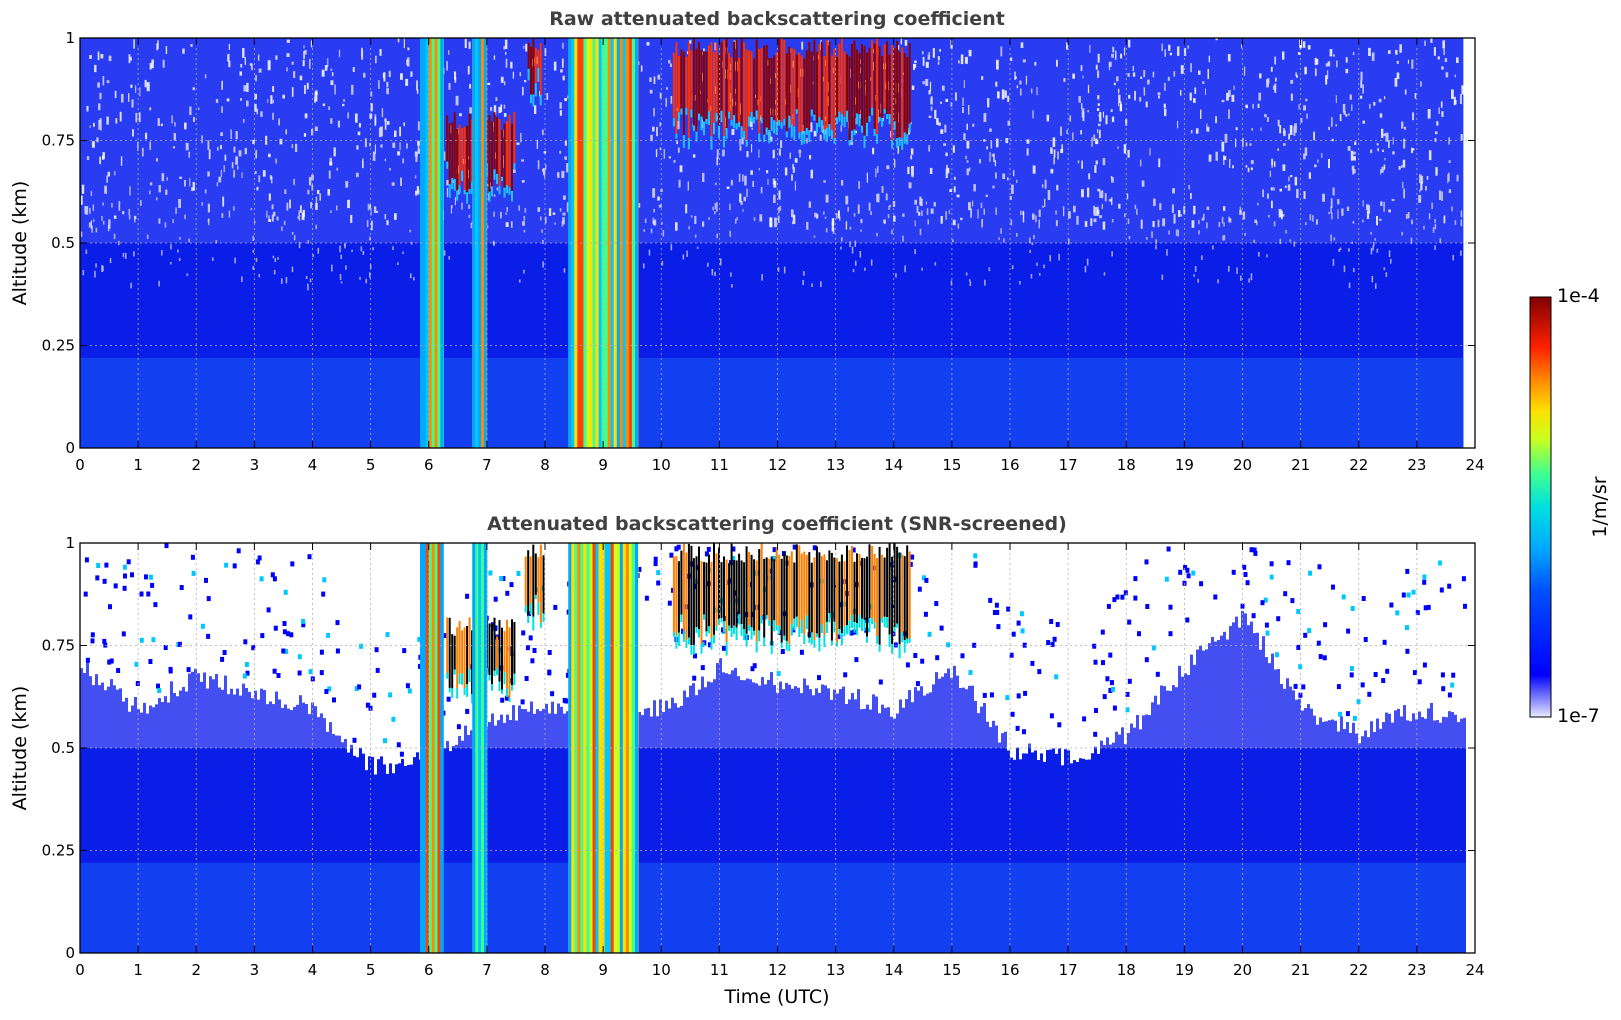  Describe the element at coordinates (1184, 465) in the screenshot. I see `x-tick-label: 19` at that location.